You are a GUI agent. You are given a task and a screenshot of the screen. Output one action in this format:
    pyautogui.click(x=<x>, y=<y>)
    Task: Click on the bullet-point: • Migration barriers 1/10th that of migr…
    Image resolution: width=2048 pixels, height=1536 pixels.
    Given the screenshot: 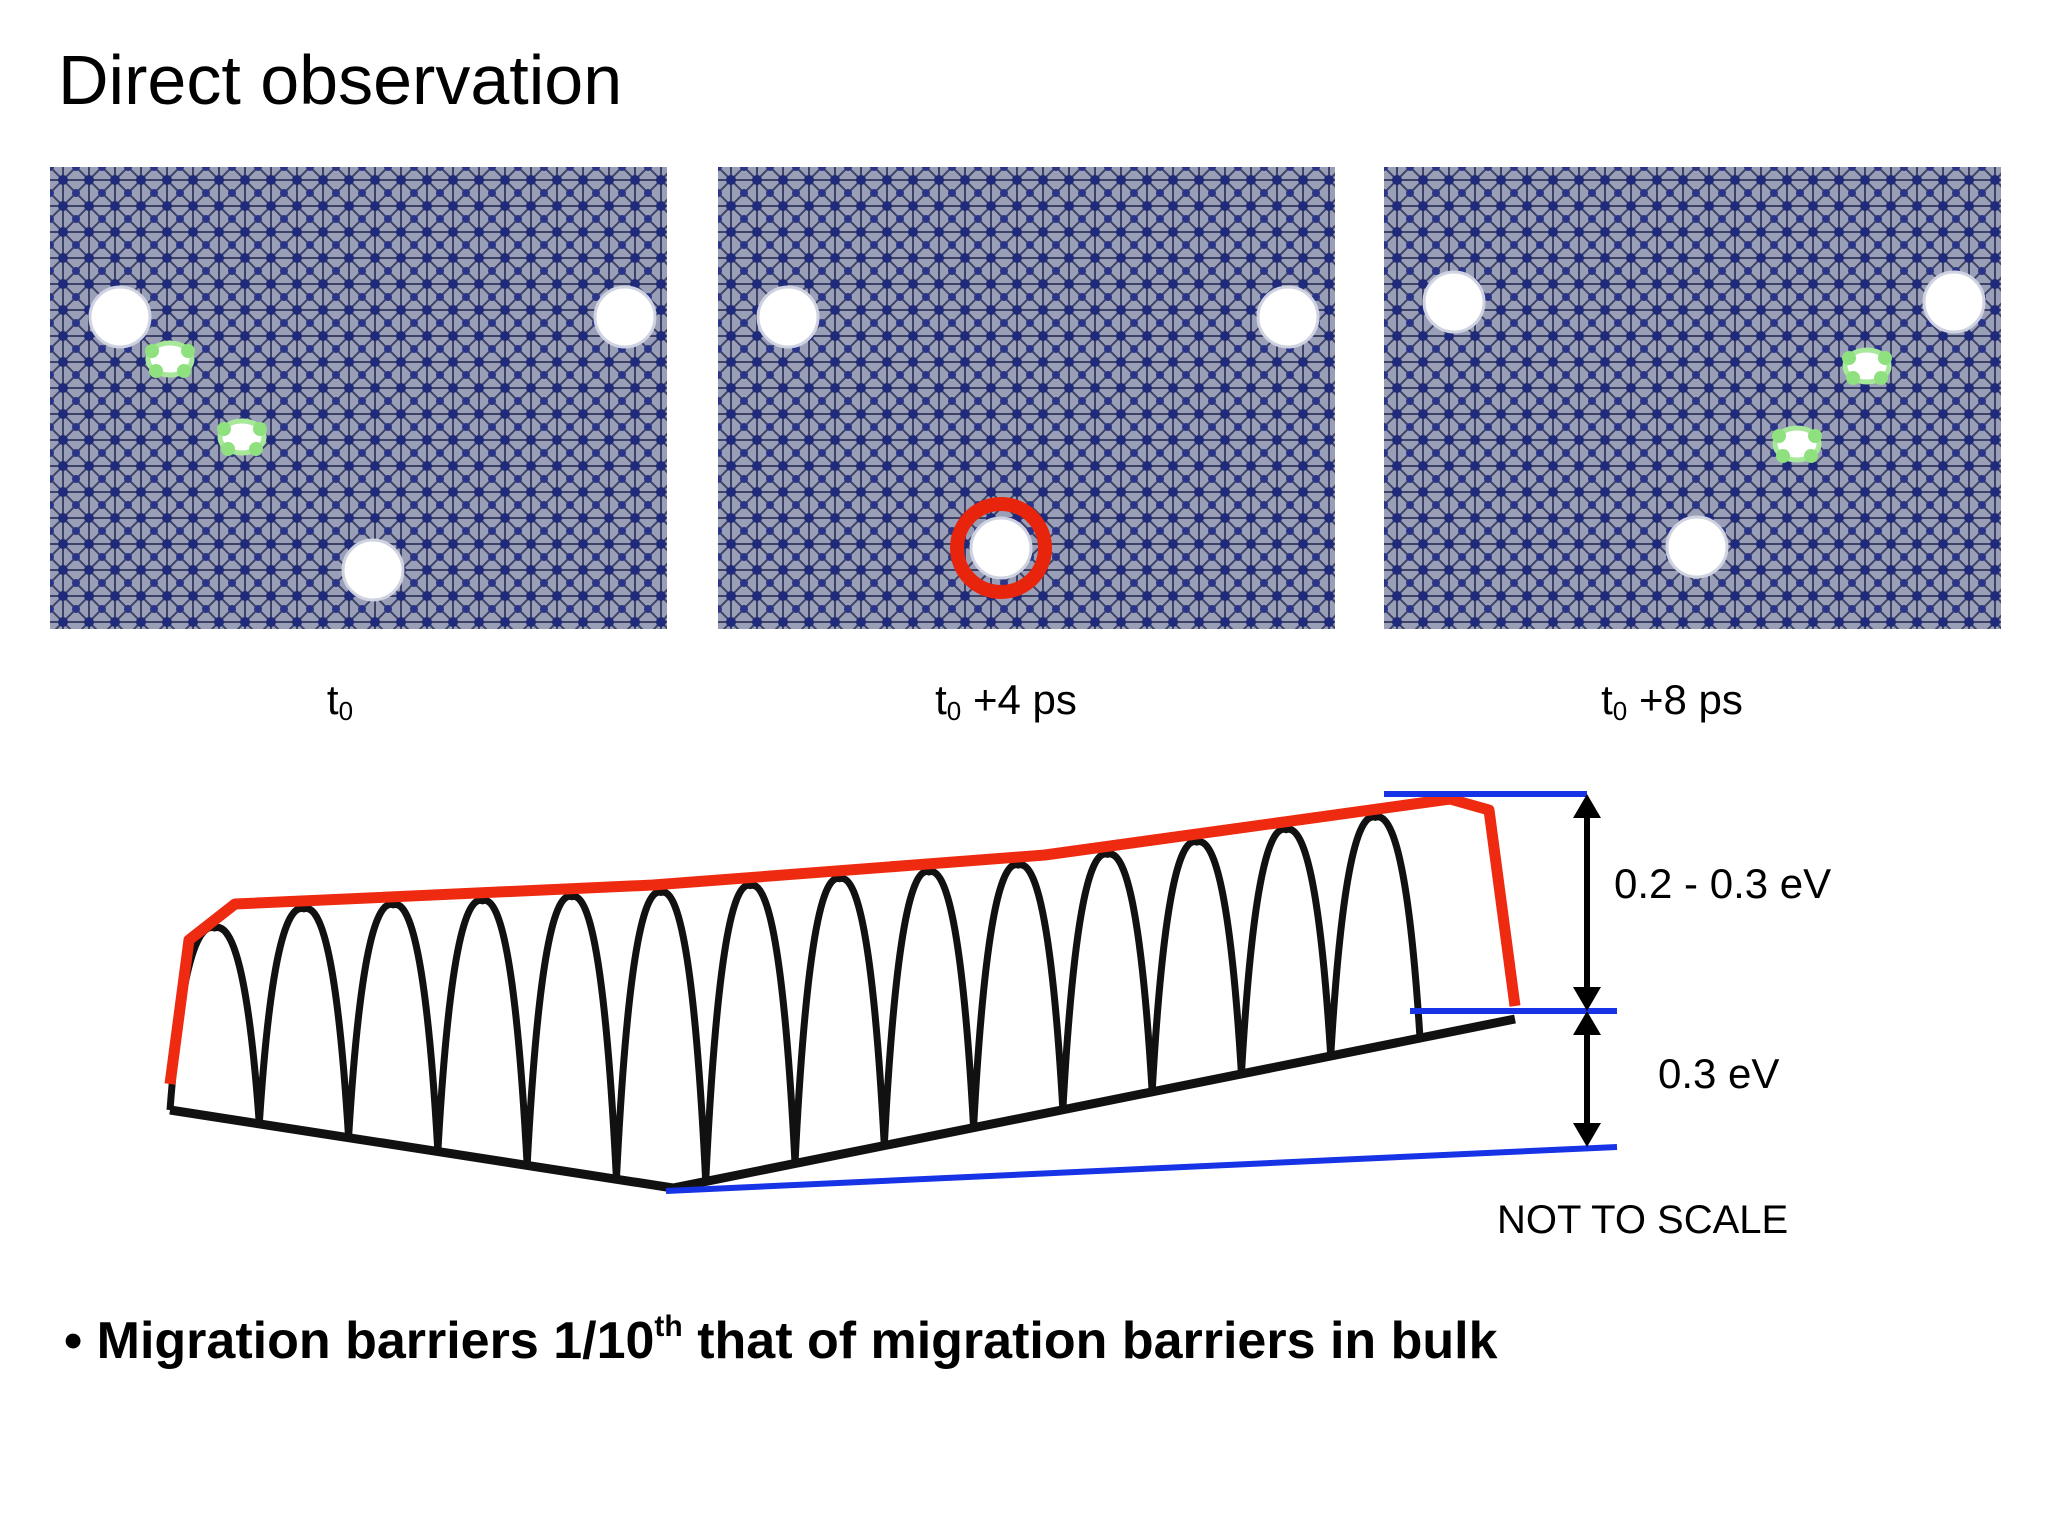 What is the action you would take?
    pyautogui.click(x=781, y=1340)
    